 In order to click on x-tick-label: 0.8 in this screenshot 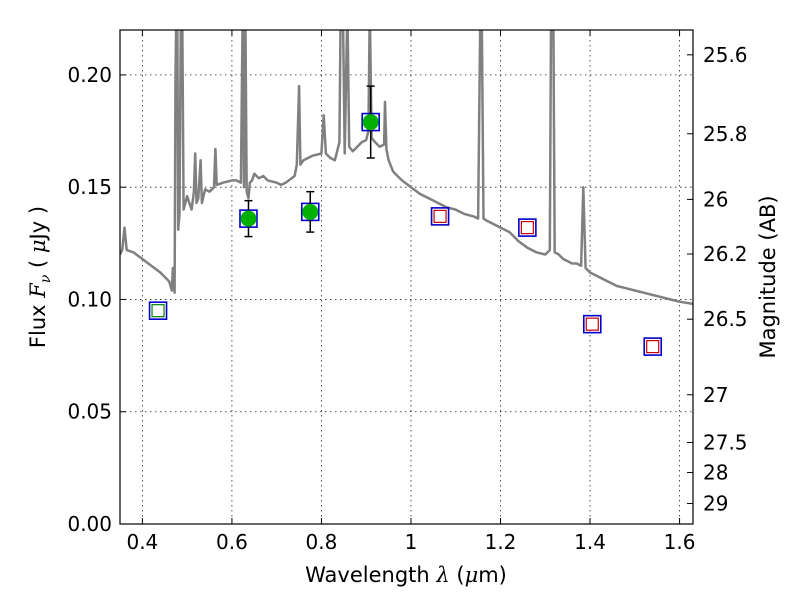, I will do `click(322, 542)`.